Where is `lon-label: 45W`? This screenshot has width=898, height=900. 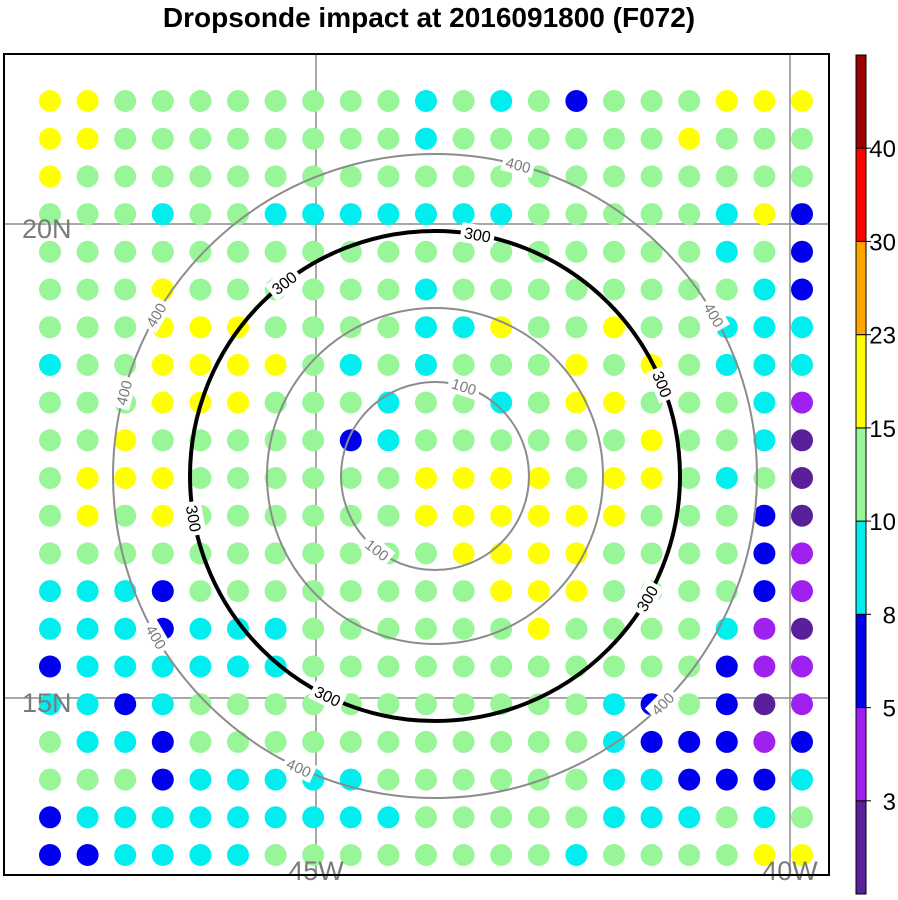 lon-label: 45W is located at coordinates (316, 871).